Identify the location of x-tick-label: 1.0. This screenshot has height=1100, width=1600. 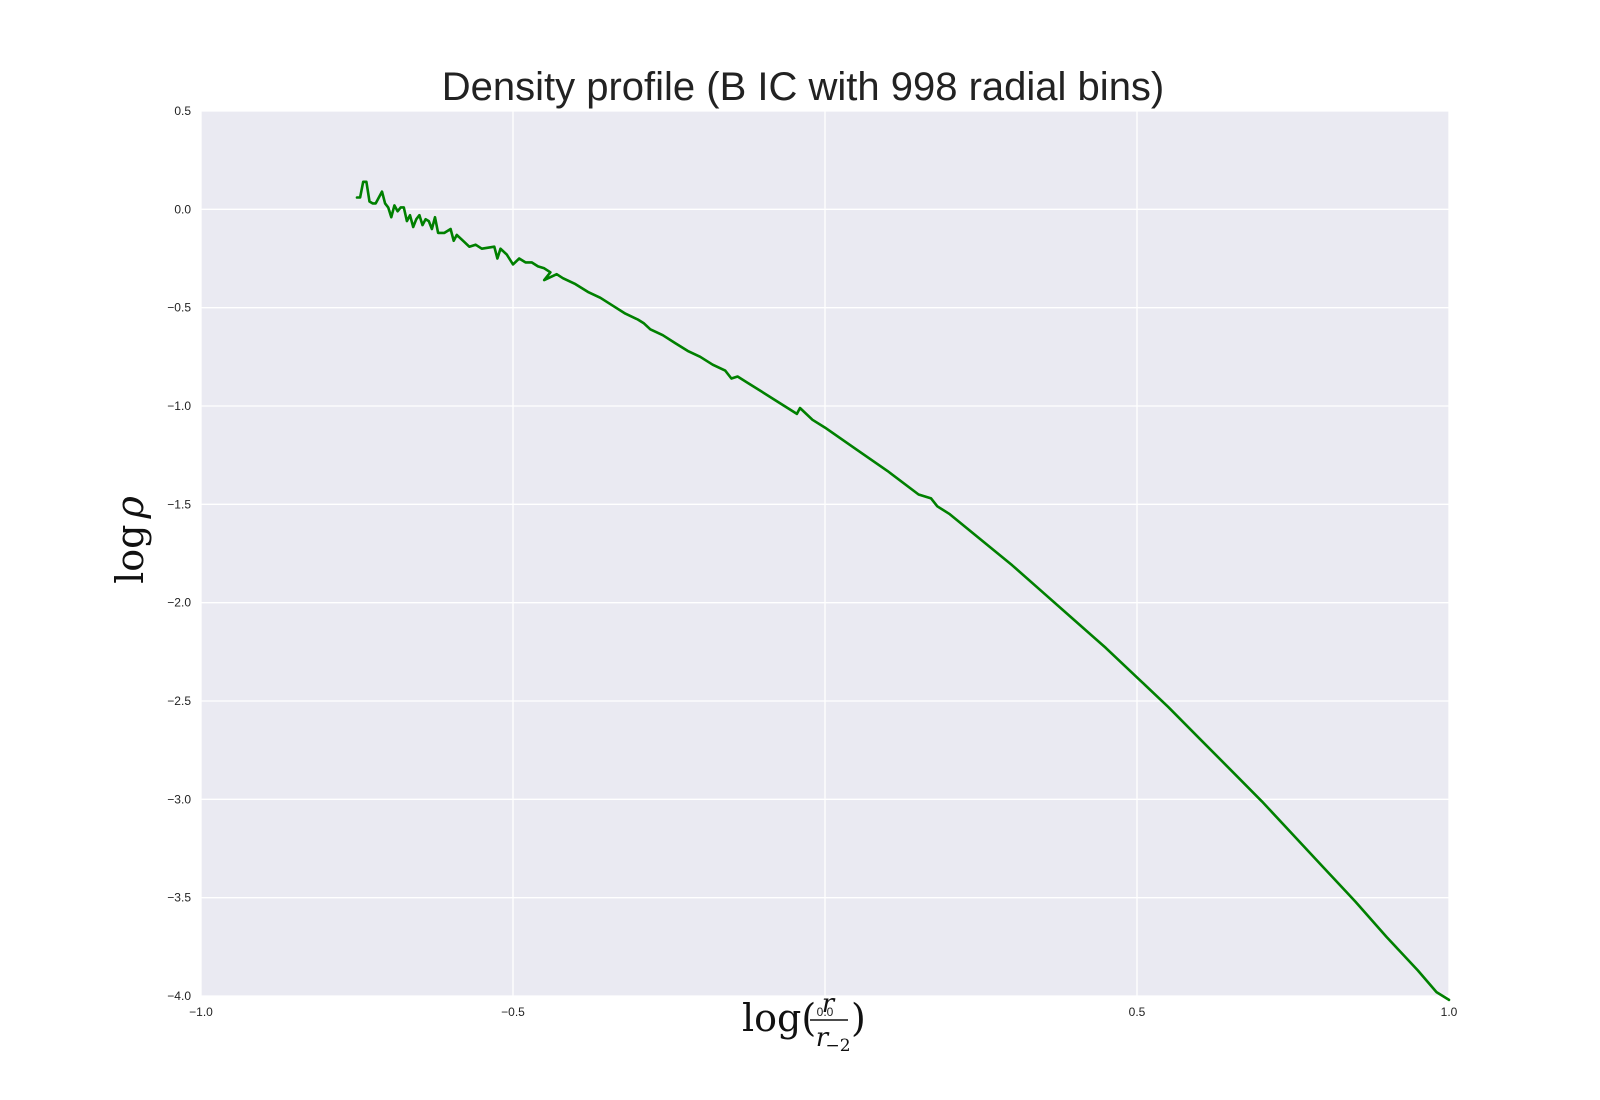
(1449, 1012).